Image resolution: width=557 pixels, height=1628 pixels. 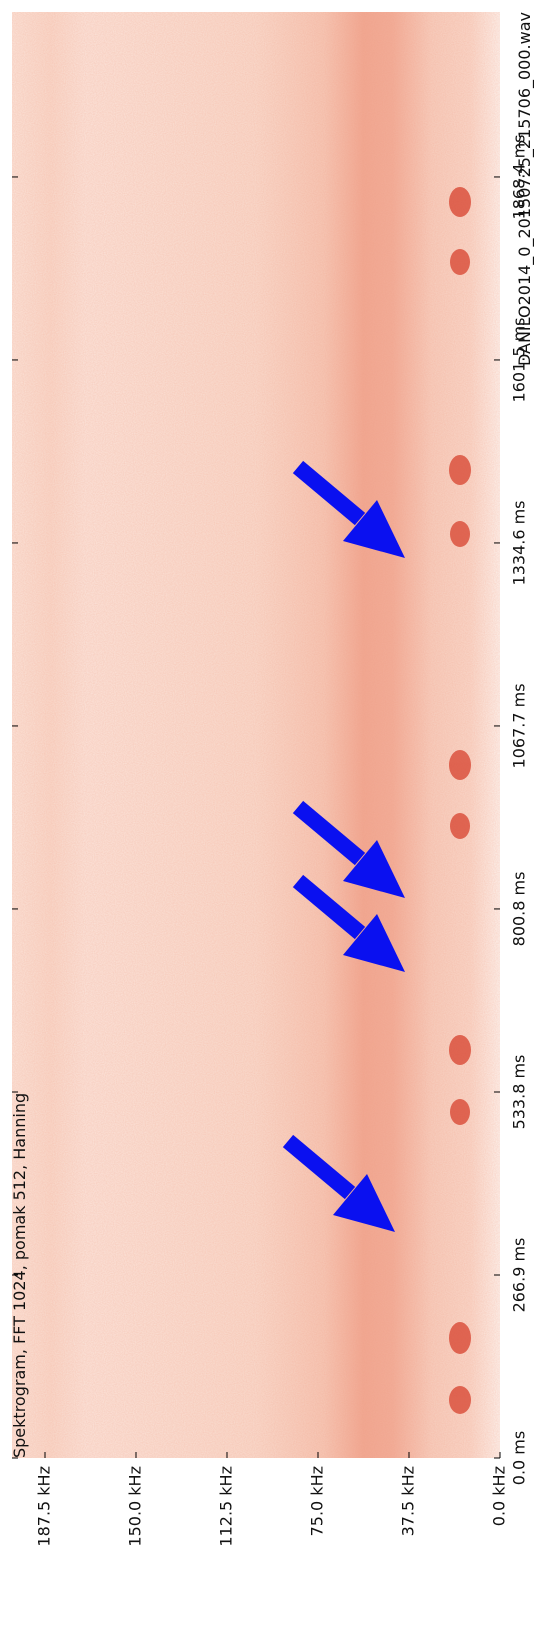 I want to click on y-tick-label: 75.0 kHz, so click(x=317, y=1501).